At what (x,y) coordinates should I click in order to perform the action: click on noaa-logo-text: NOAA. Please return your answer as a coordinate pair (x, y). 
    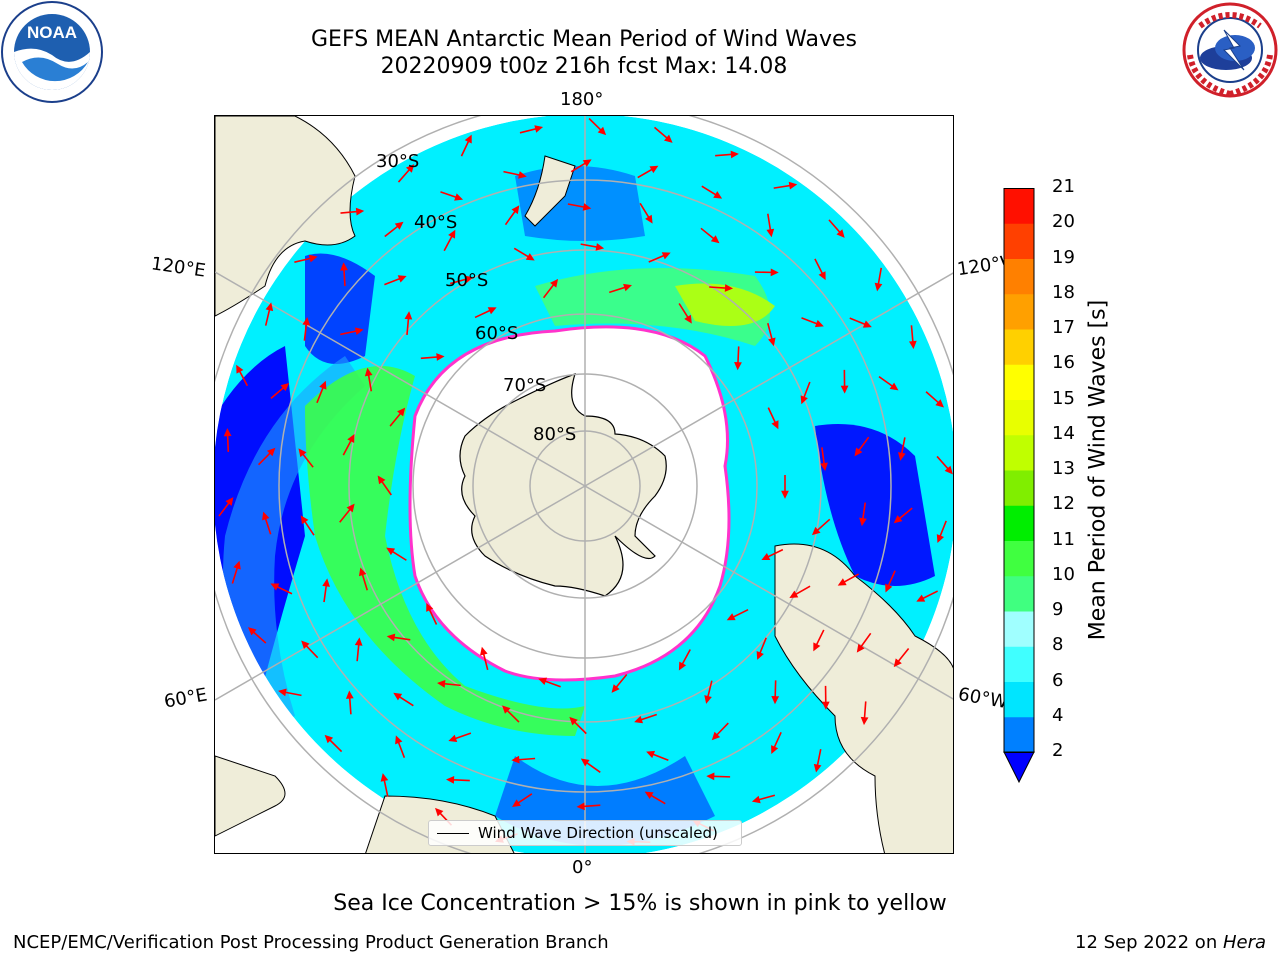
    Looking at the image, I should click on (52, 32).